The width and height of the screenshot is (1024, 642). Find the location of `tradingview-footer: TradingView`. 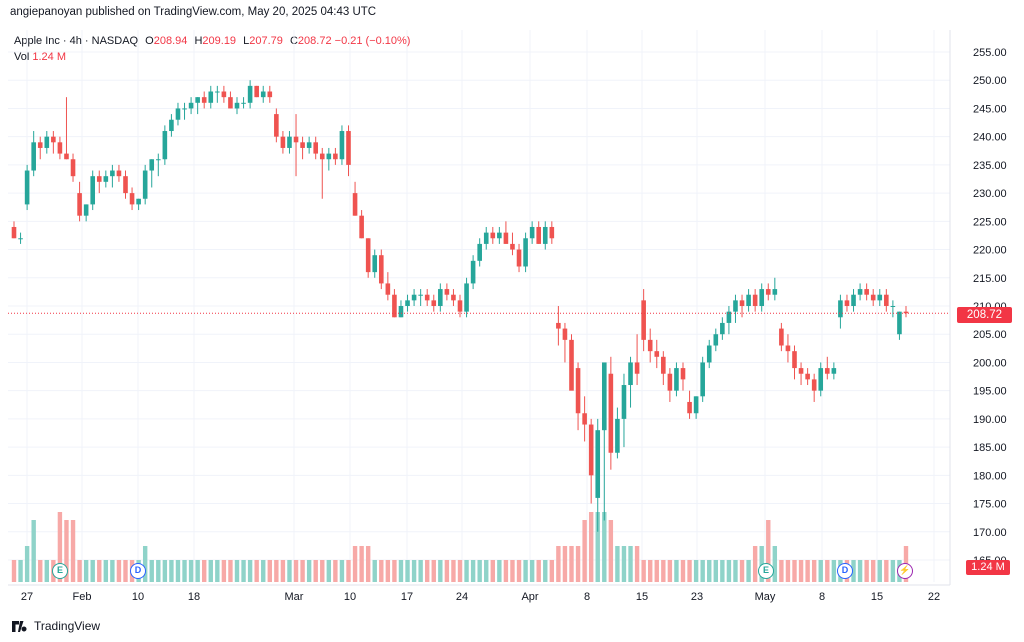

tradingview-footer: TradingView is located at coordinates (56, 626).